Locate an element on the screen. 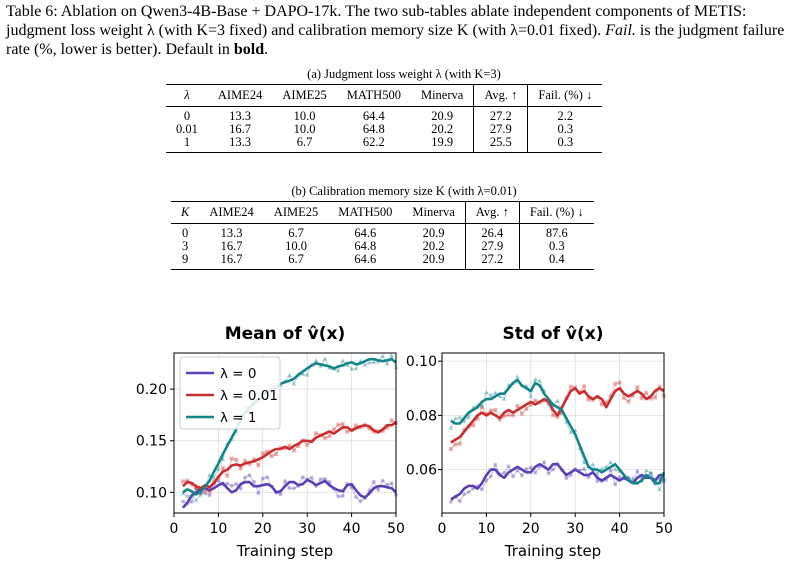  table-cell: 0.3 is located at coordinates (565, 142).